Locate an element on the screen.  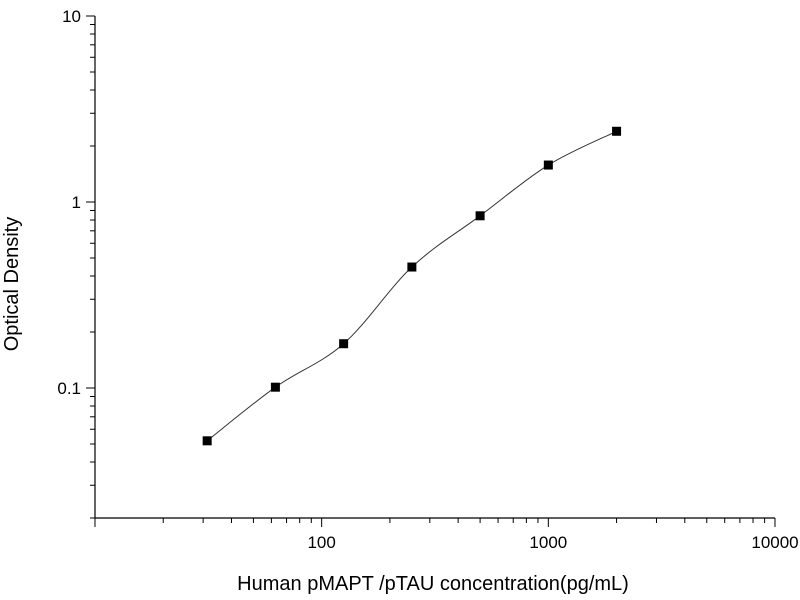
y-axis-title: Optical Density is located at coordinates (12, 284).